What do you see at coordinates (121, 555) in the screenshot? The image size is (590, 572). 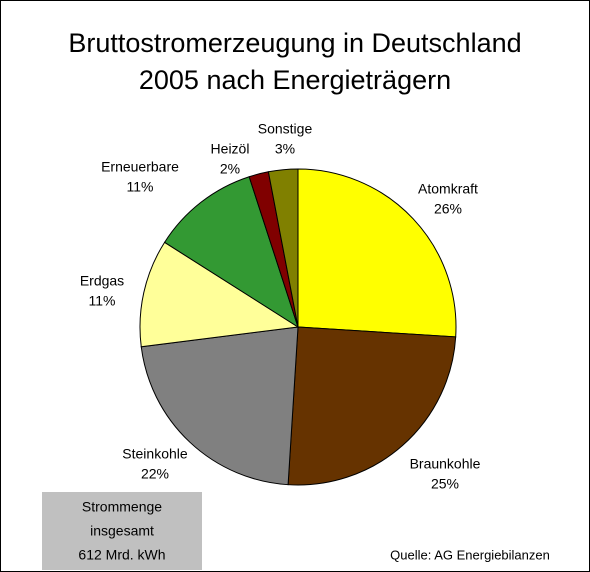 I see `annotation: 612 Mrd. kWh` at bounding box center [121, 555].